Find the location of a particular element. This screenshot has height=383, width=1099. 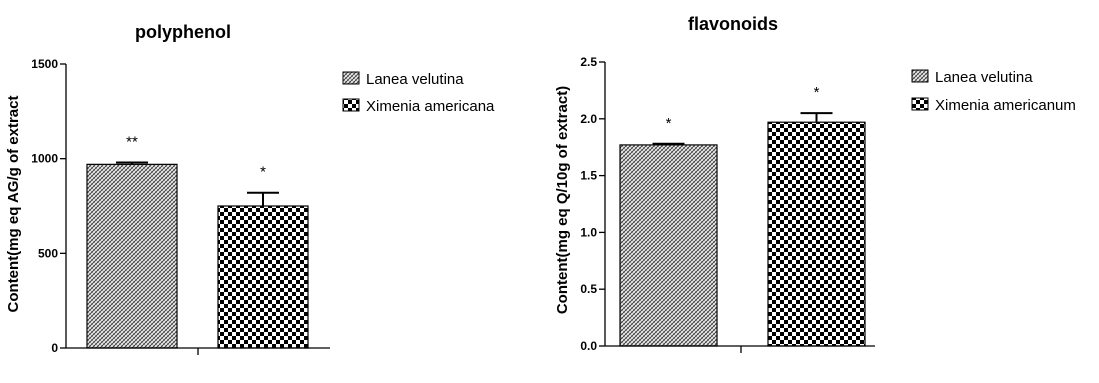

y-tick-label: 0 is located at coordinates (54, 348).